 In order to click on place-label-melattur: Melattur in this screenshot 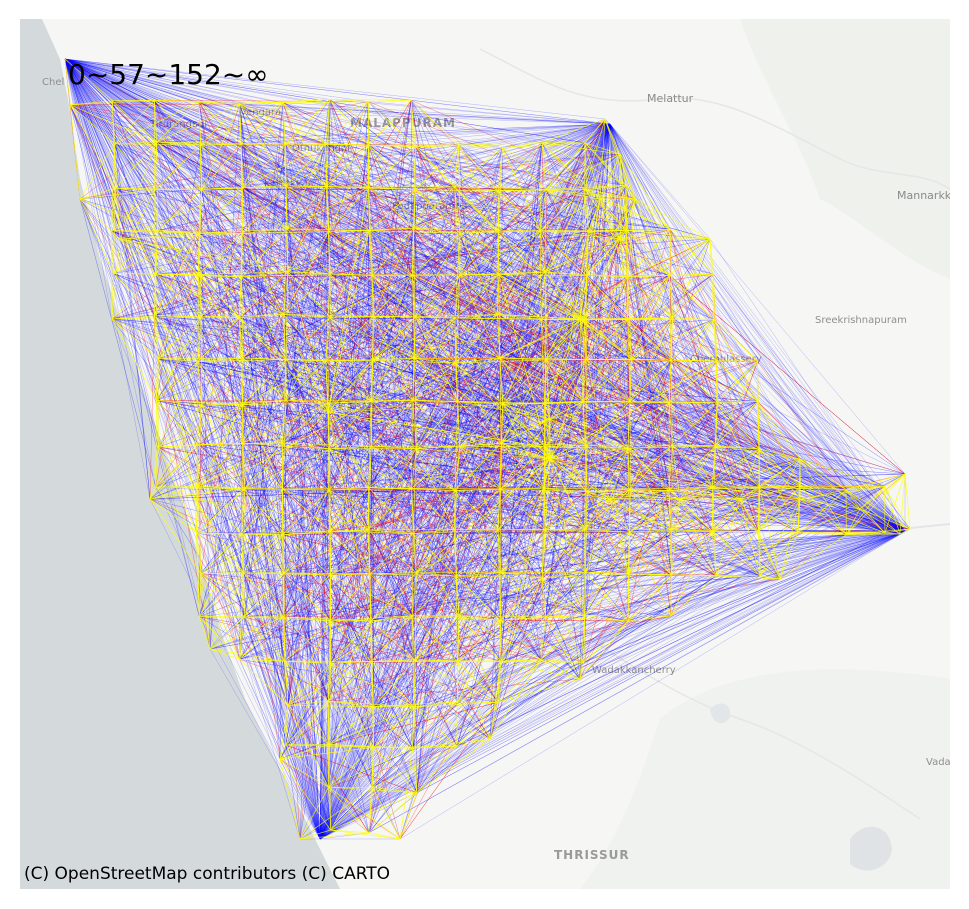, I will do `click(670, 98)`.